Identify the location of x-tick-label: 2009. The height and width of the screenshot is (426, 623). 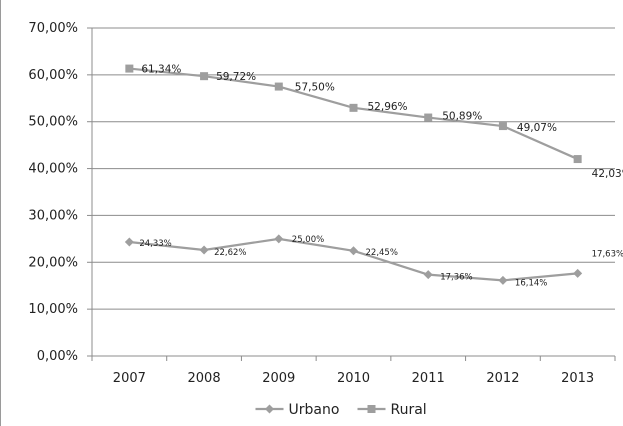
(278, 378).